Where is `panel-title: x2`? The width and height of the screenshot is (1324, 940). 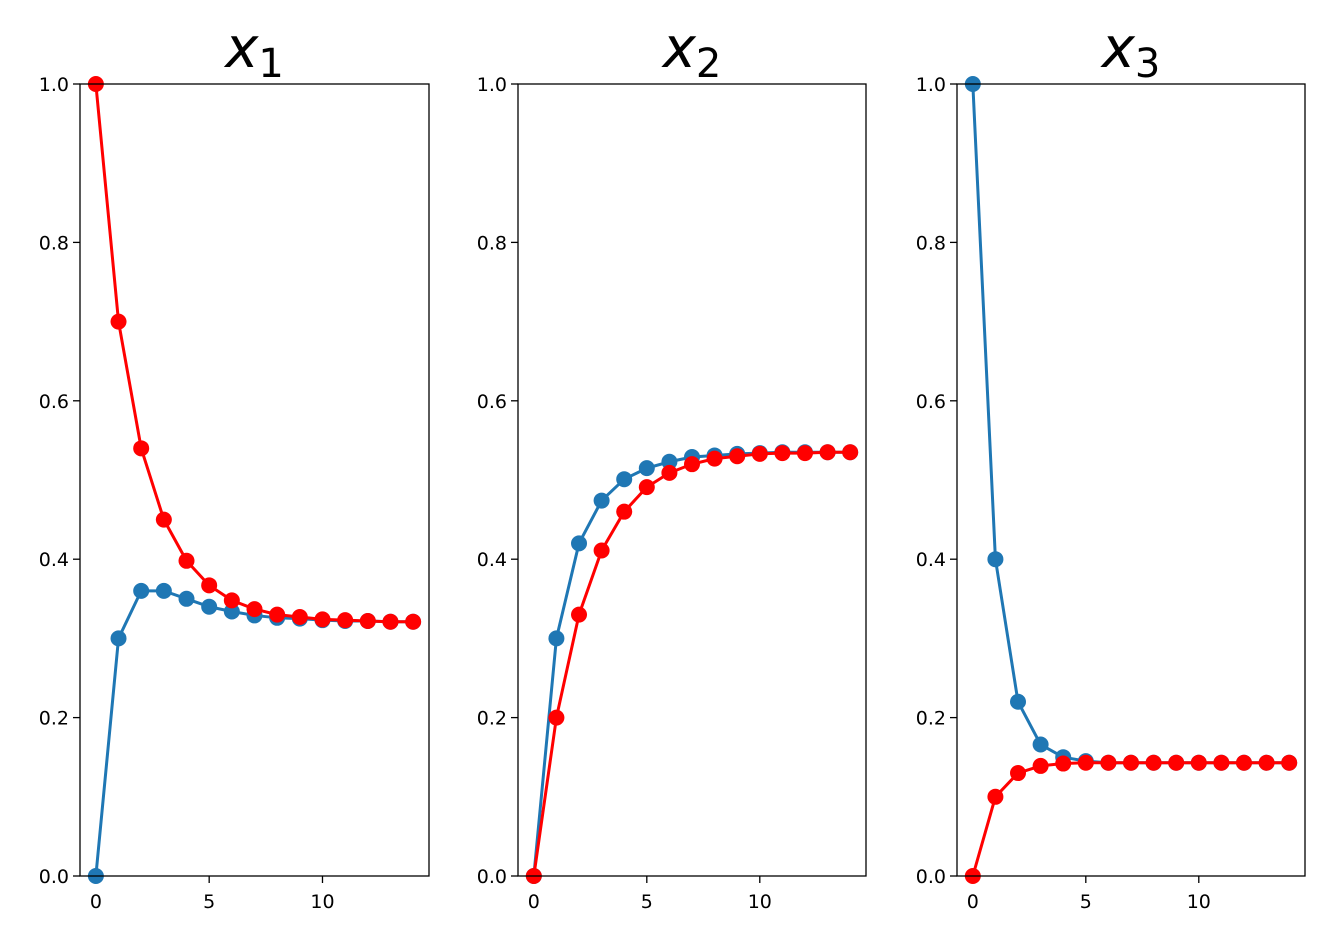
panel-title: x2 is located at coordinates (691, 51).